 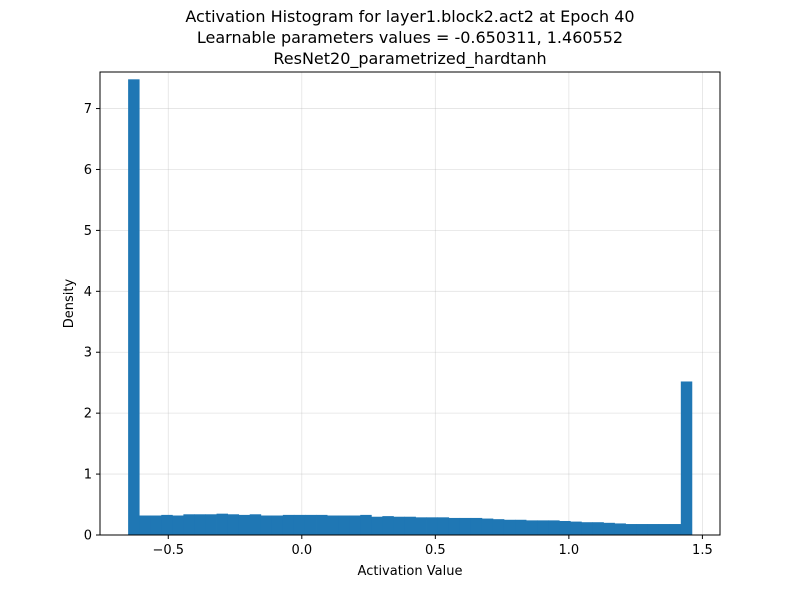 I want to click on x-tick-label: 0.5, so click(x=435, y=550).